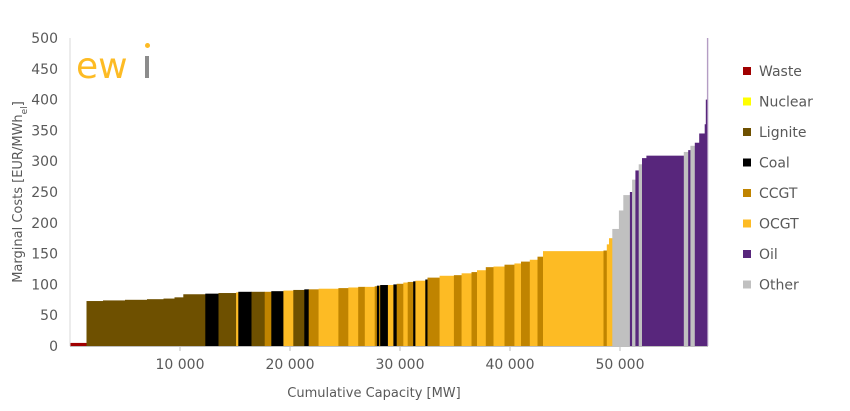 Image resolution: width=850 pixels, height=411 pixels. What do you see at coordinates (778, 179) in the screenshot?
I see `legend: Waste Nuclear Lignite Coal CCGT OCGT Oil Other` at bounding box center [778, 179].